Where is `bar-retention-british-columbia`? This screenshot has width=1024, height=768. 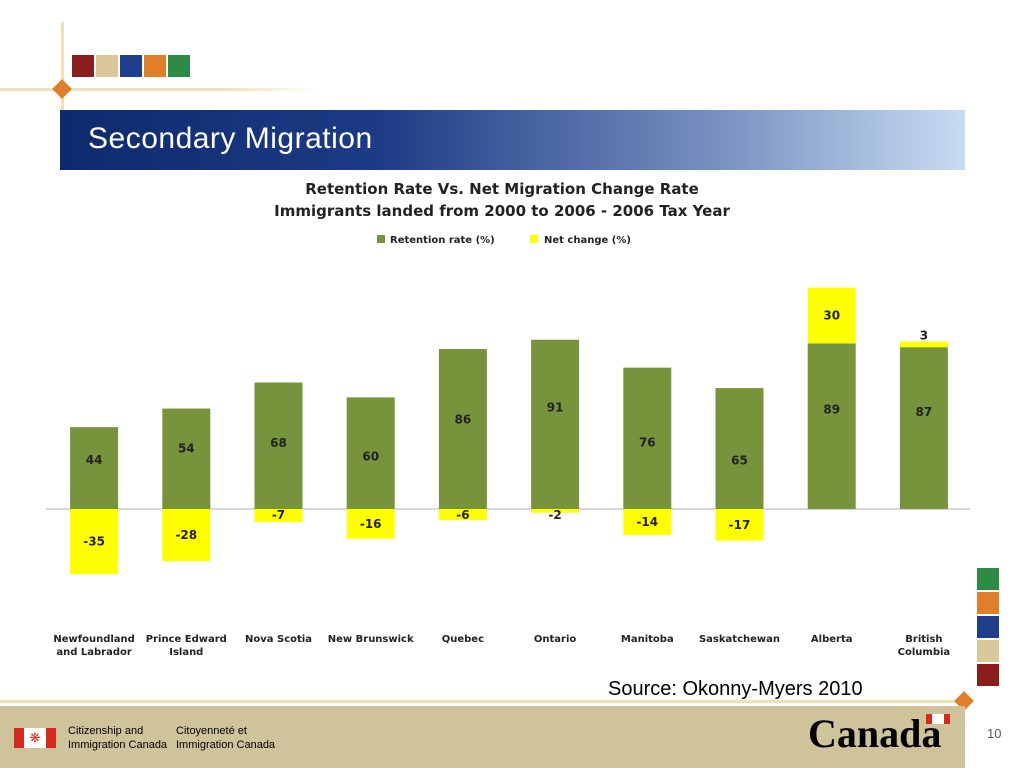 bar-retention-british-columbia is located at coordinates (923, 428).